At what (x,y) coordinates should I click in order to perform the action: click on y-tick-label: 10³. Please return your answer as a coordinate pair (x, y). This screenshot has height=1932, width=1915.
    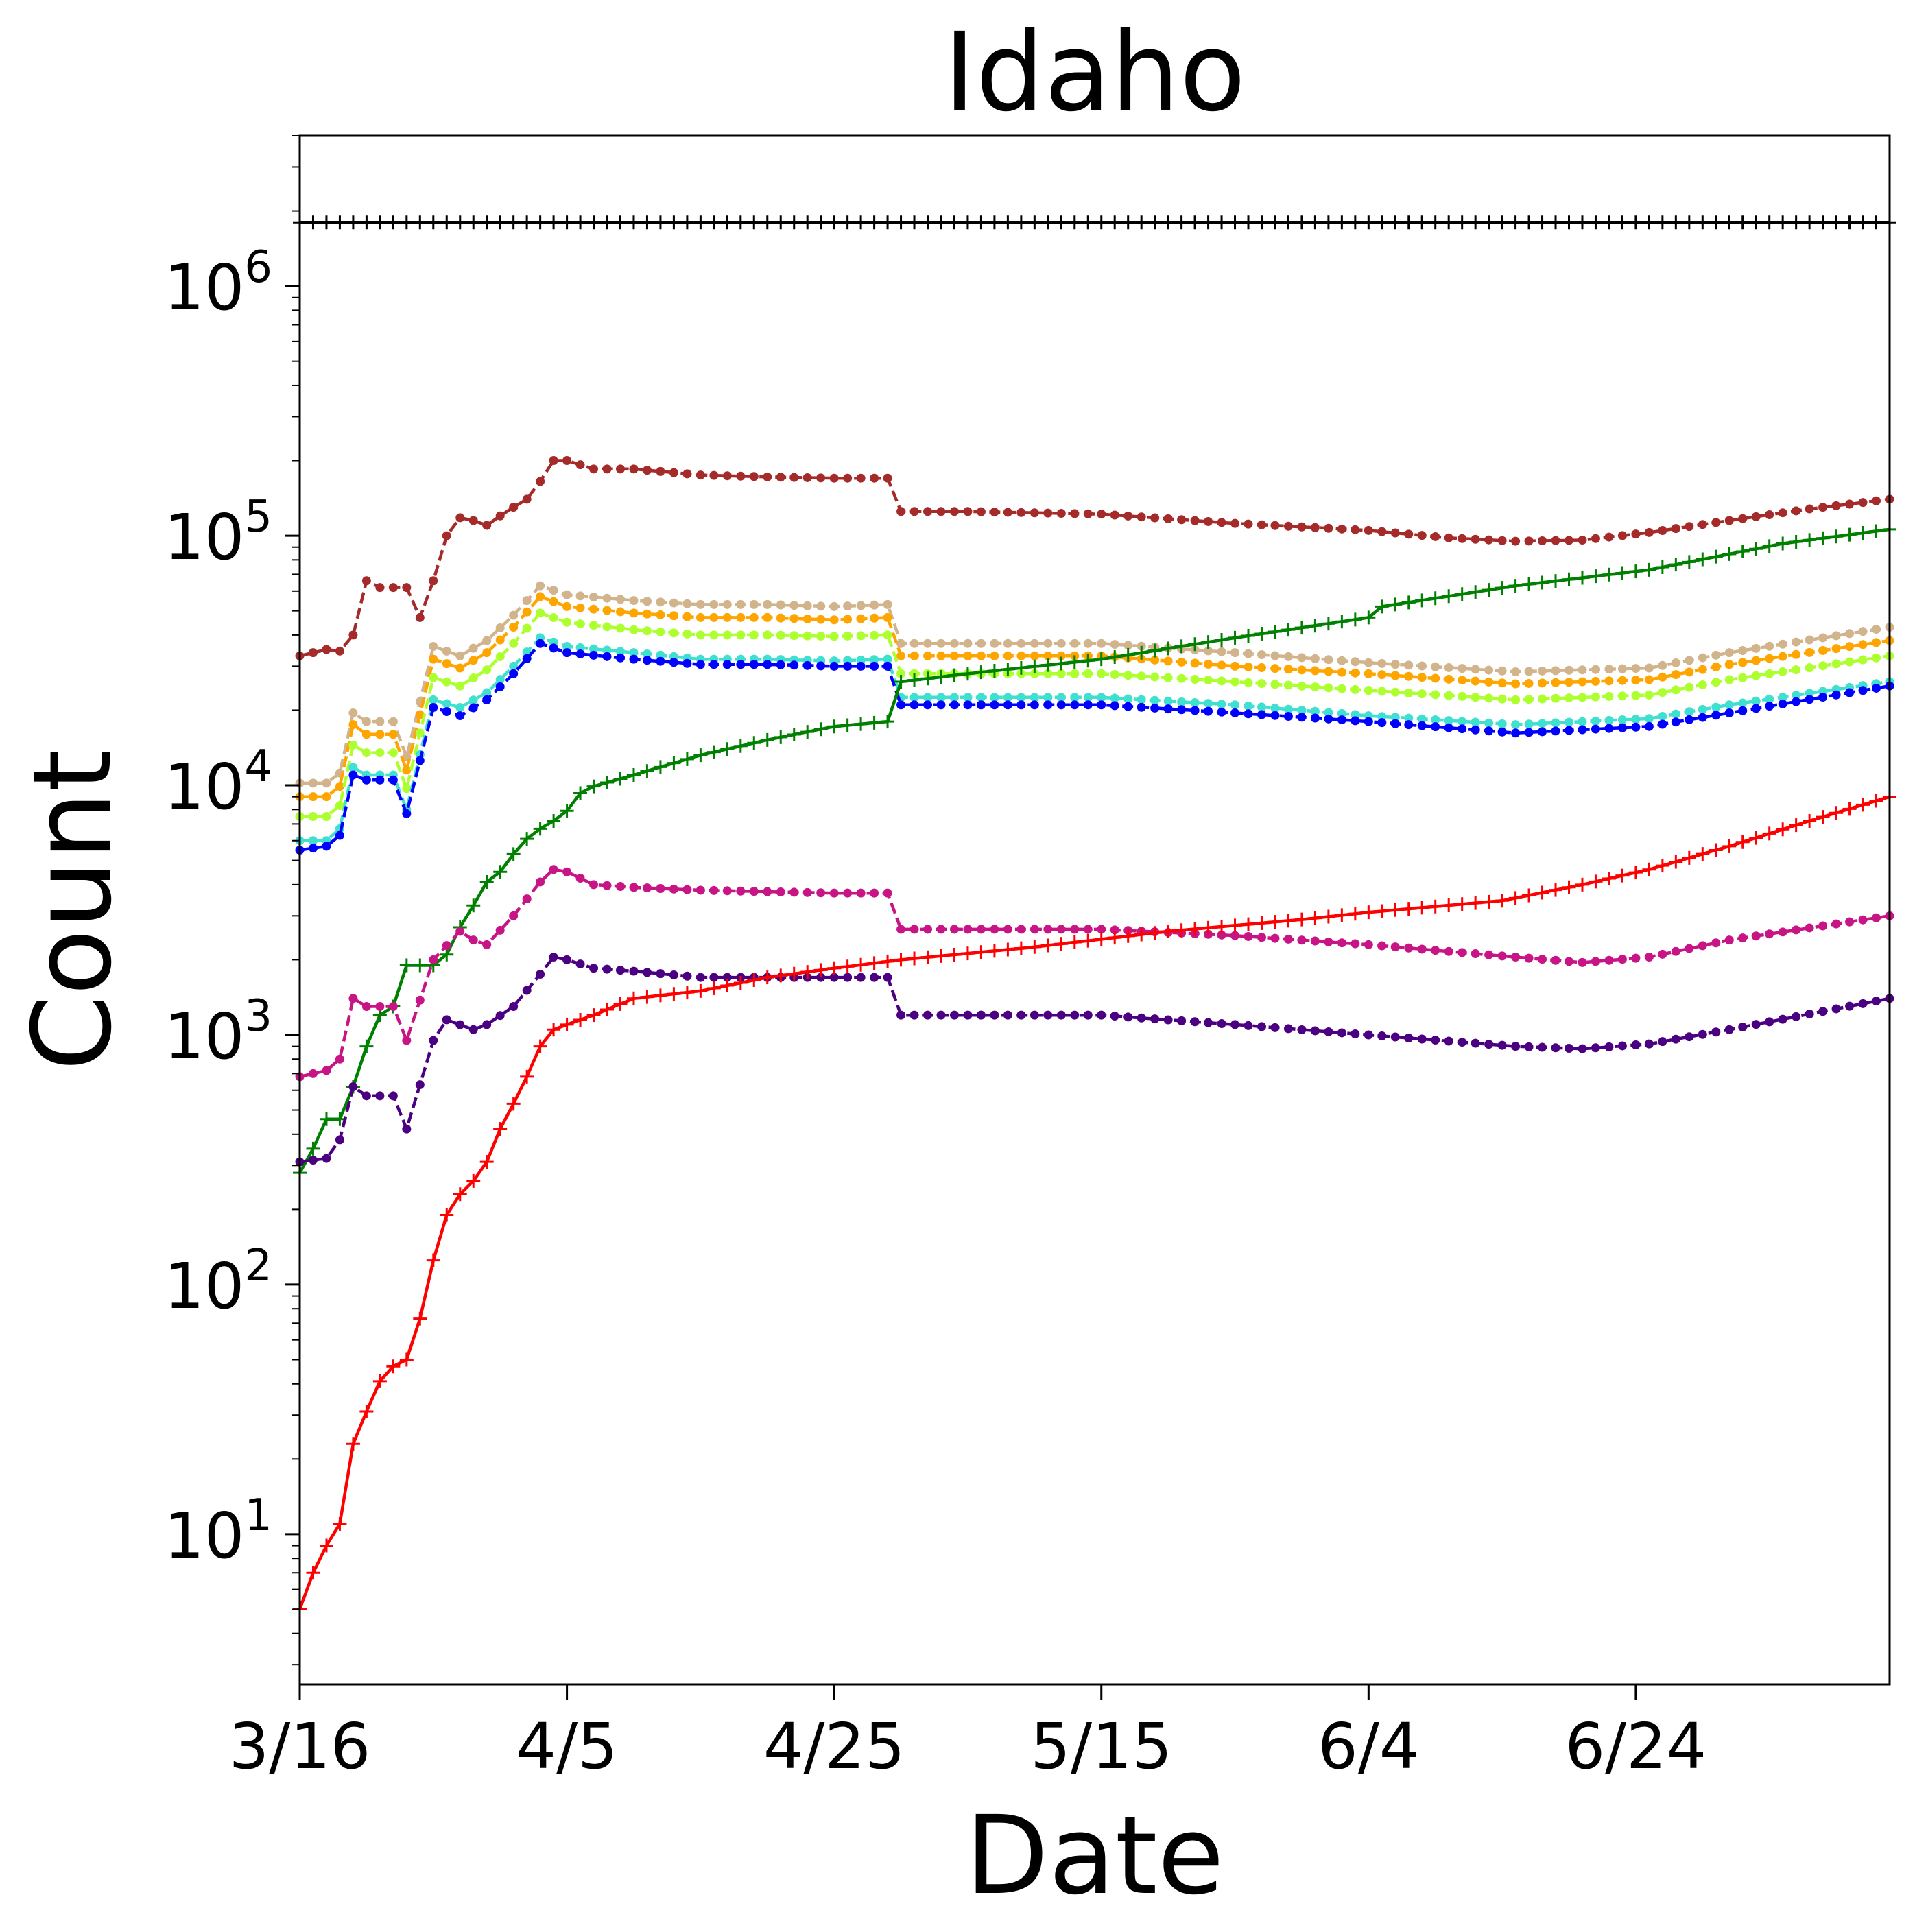
    Looking at the image, I should click on (218, 1032).